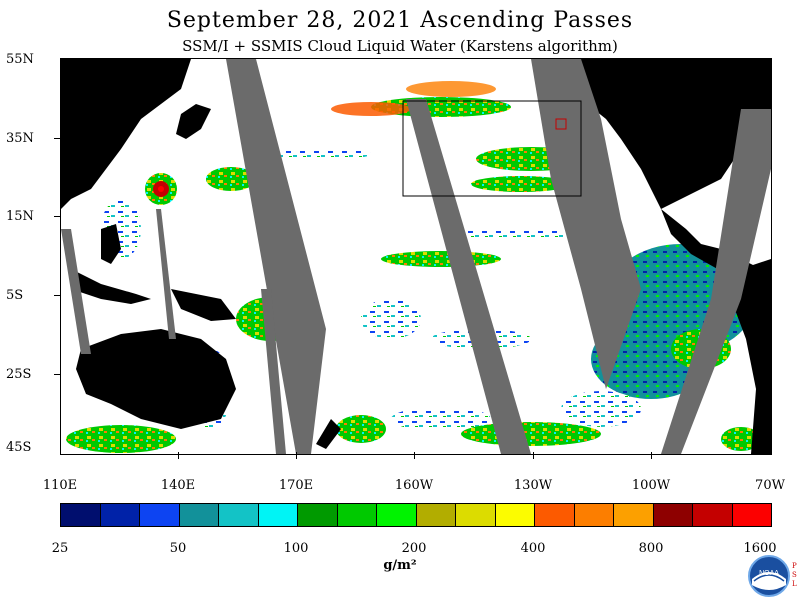 This screenshot has width=800, height=600. What do you see at coordinates (400, 565) in the screenshot?
I see `colorbar-unit: g/m²` at bounding box center [400, 565].